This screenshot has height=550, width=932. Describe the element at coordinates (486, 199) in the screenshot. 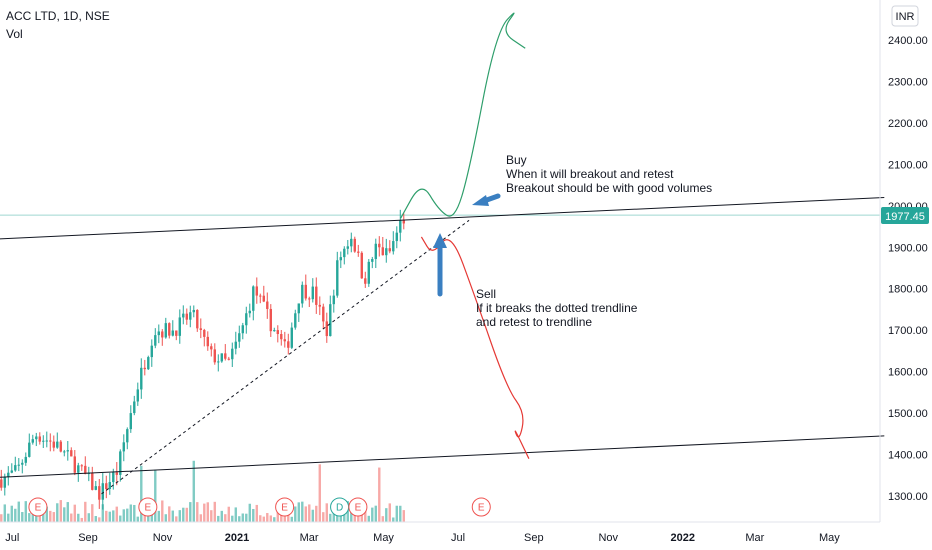

I see `buy-arrow` at that location.